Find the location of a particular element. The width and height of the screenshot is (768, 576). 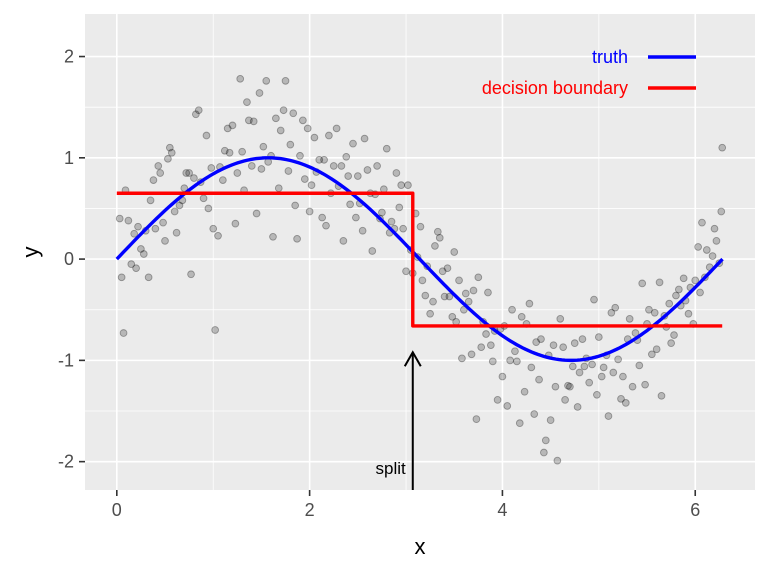

y-axis-title: y is located at coordinates (30, 252).